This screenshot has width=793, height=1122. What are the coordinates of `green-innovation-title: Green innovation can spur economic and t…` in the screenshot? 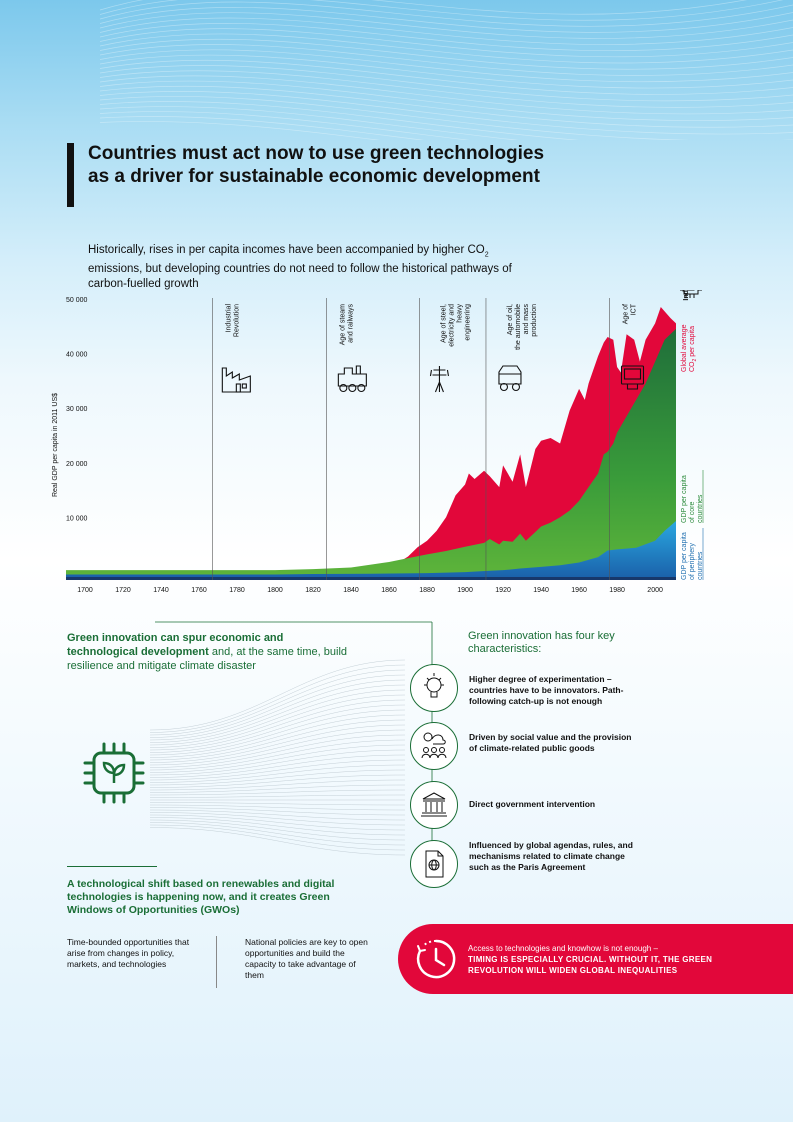 It's located at (207, 652).